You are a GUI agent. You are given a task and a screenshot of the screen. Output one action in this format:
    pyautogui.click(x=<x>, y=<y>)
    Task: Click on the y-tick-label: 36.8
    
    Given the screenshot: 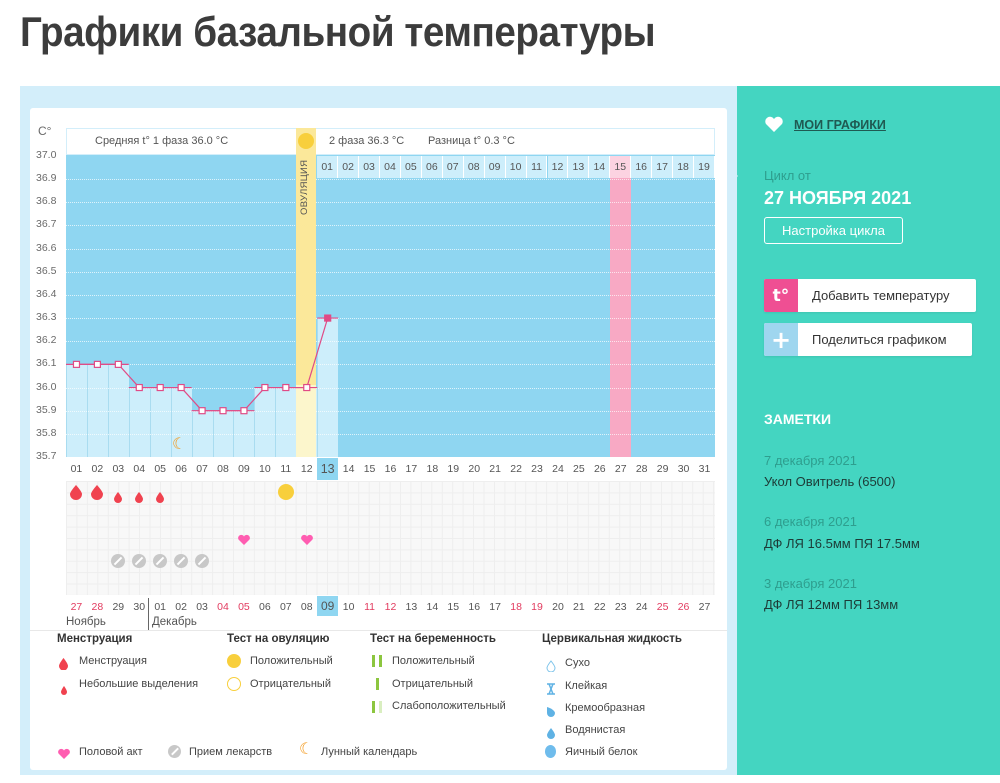 What is the action you would take?
    pyautogui.click(x=46, y=201)
    